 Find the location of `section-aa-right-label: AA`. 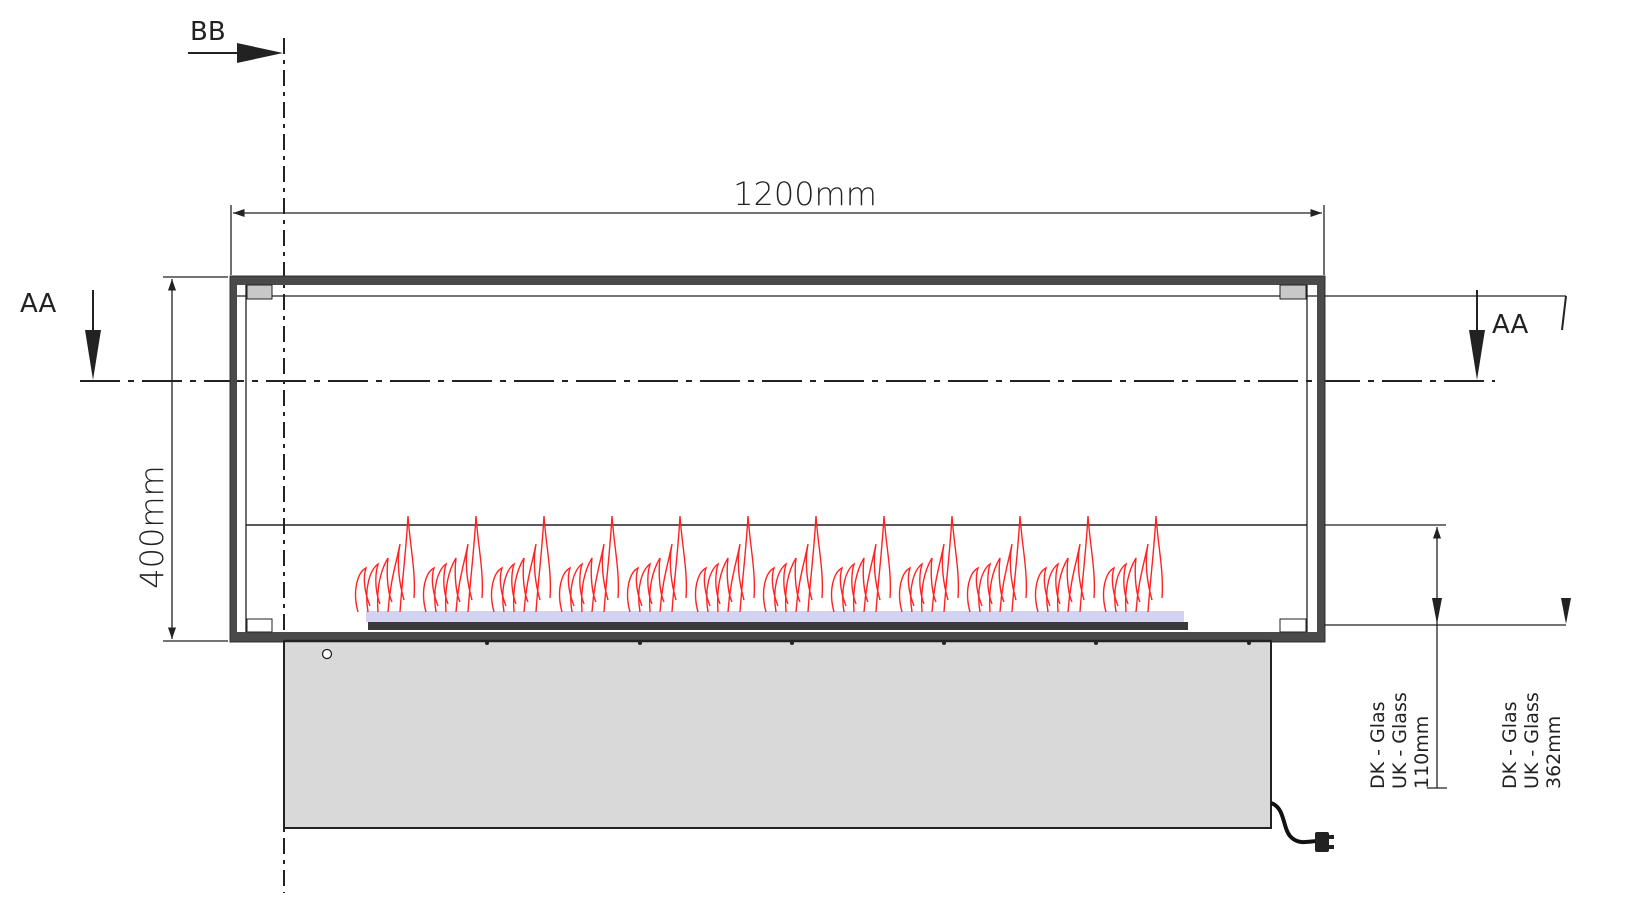

section-aa-right-label: AA is located at coordinates (1510, 325).